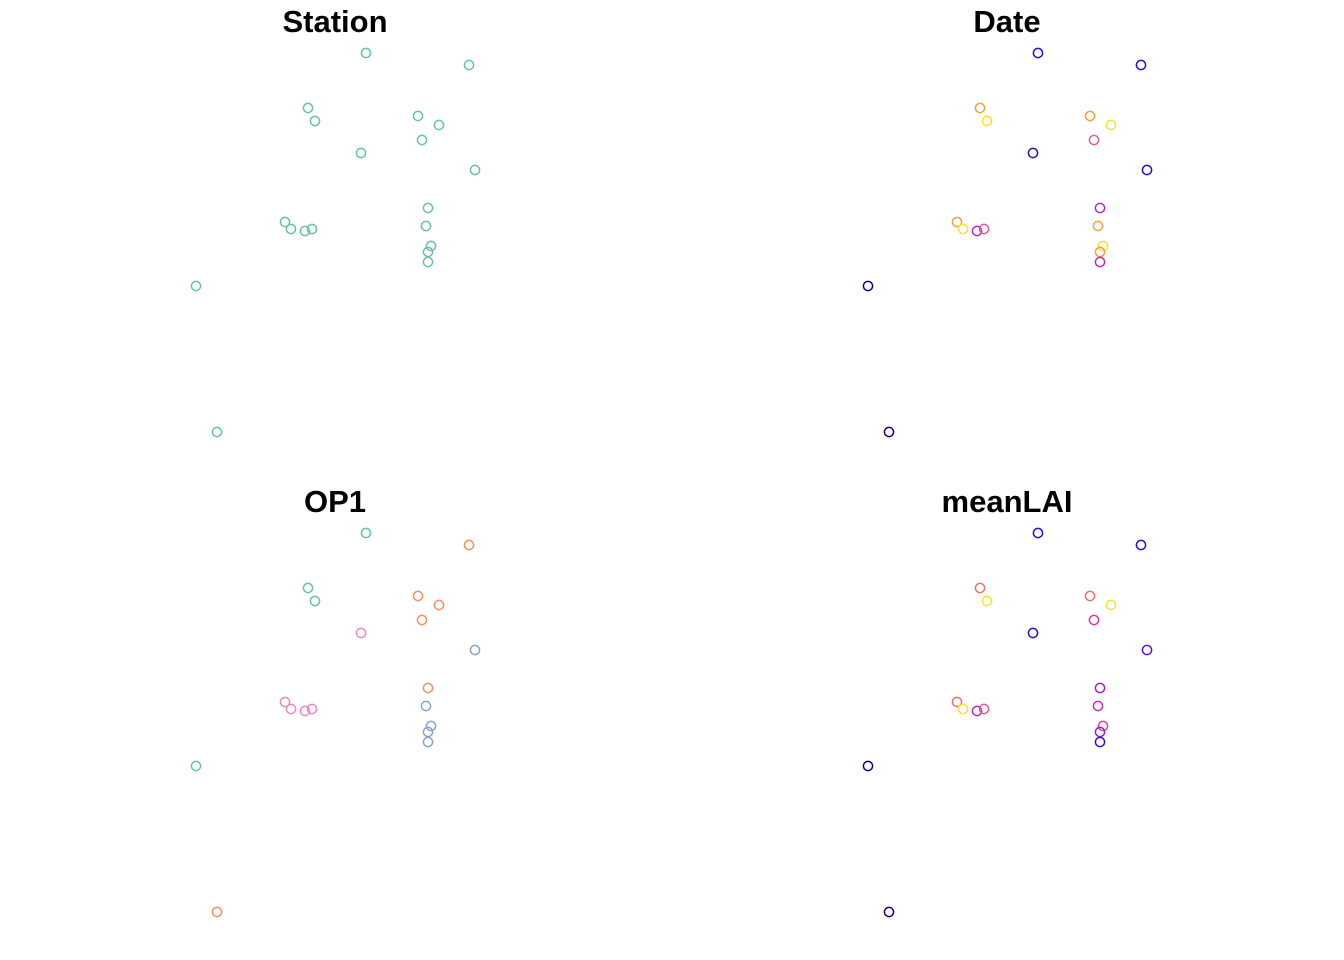 The width and height of the screenshot is (1344, 960). Describe the element at coordinates (1007, 701) in the screenshot. I see `panel-meanlai: meanLAI` at that location.